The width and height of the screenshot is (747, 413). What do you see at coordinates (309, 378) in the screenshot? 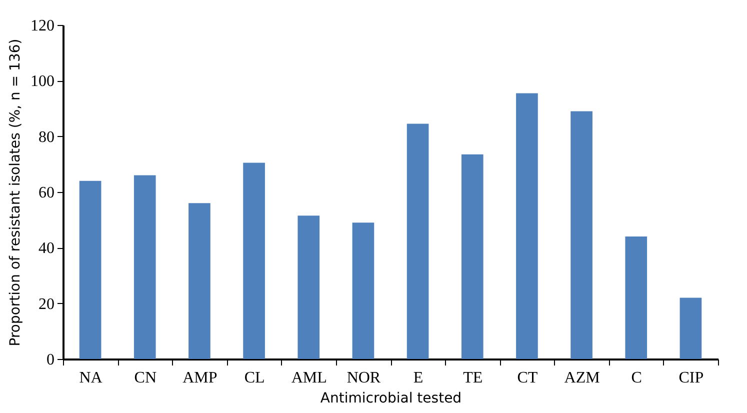
I see `x-tick-label: AML` at bounding box center [309, 378].